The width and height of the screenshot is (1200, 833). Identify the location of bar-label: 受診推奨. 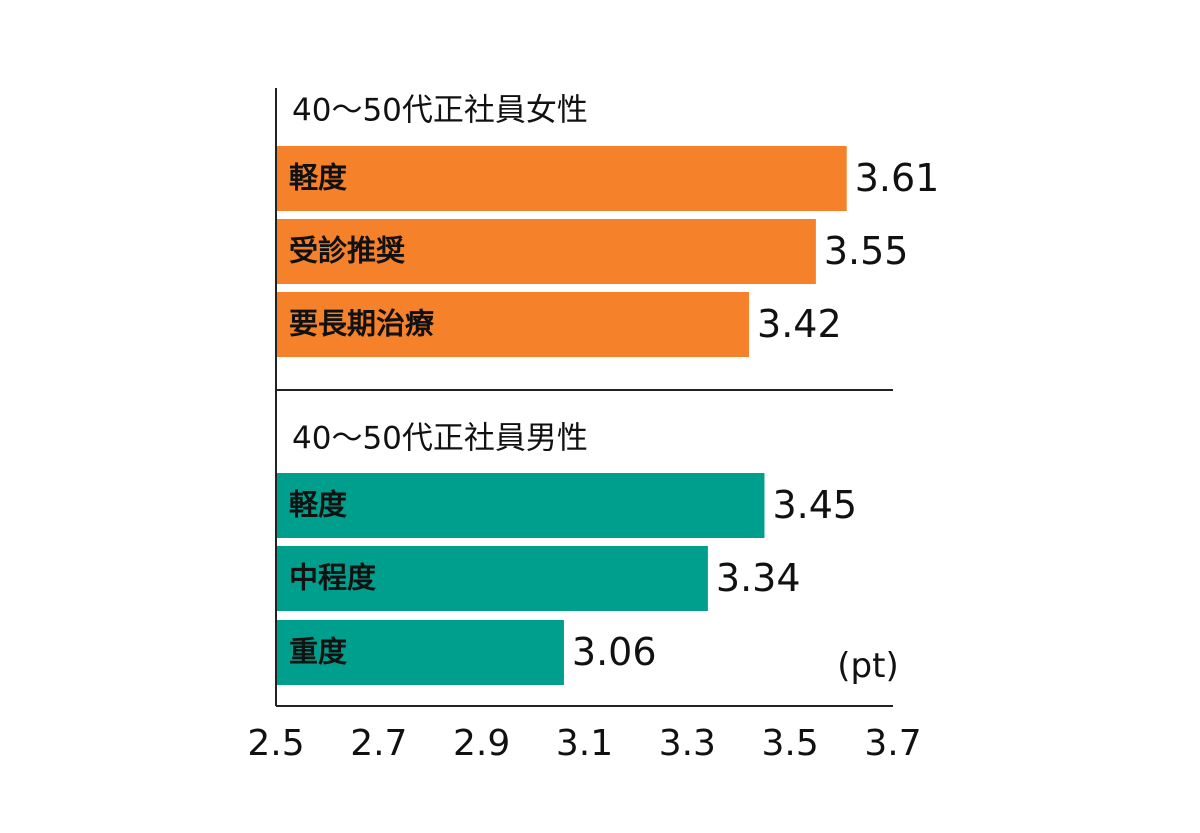
(347, 251).